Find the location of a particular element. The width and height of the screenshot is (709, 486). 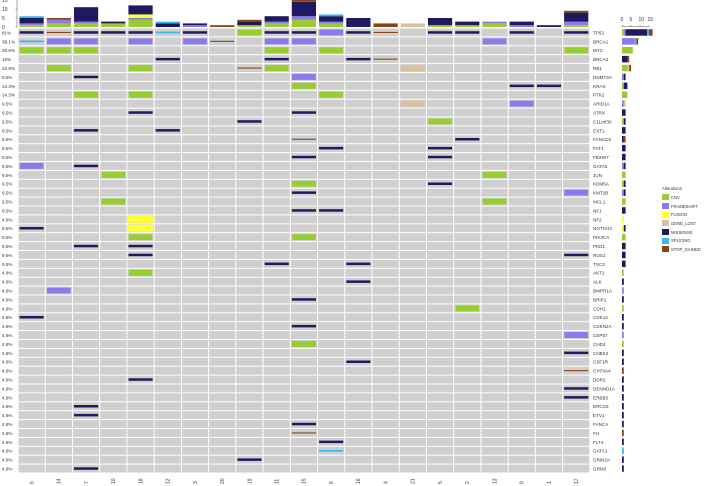

gene-label-nf2: NF2 is located at coordinates (597, 219).